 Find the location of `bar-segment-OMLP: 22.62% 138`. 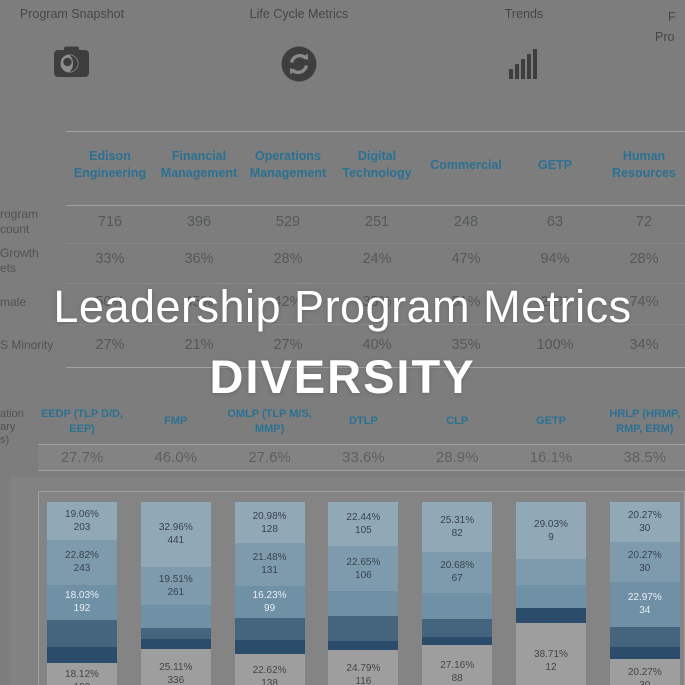

bar-segment-OMLP: 22.62% 138 is located at coordinates (269, 669).